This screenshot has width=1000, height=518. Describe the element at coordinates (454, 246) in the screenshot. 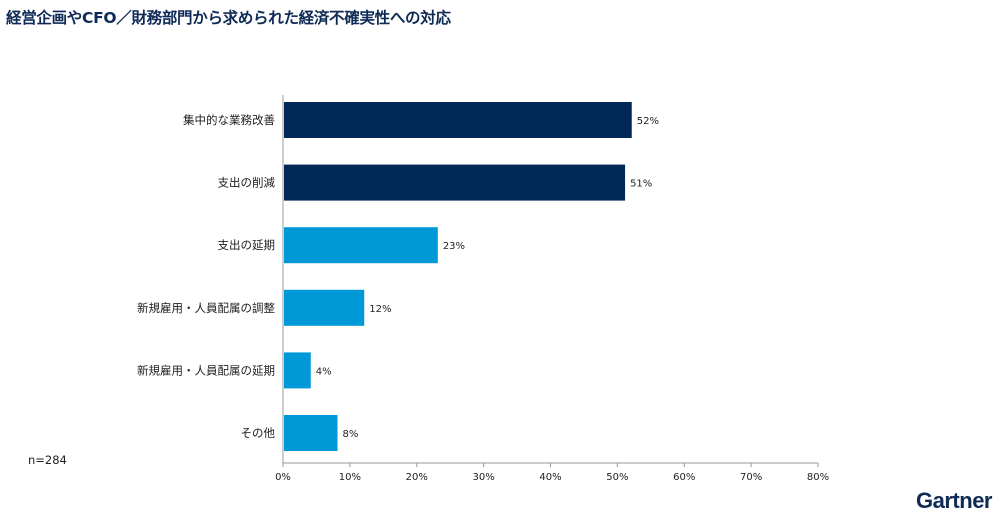

I see `data-label: 23%` at that location.